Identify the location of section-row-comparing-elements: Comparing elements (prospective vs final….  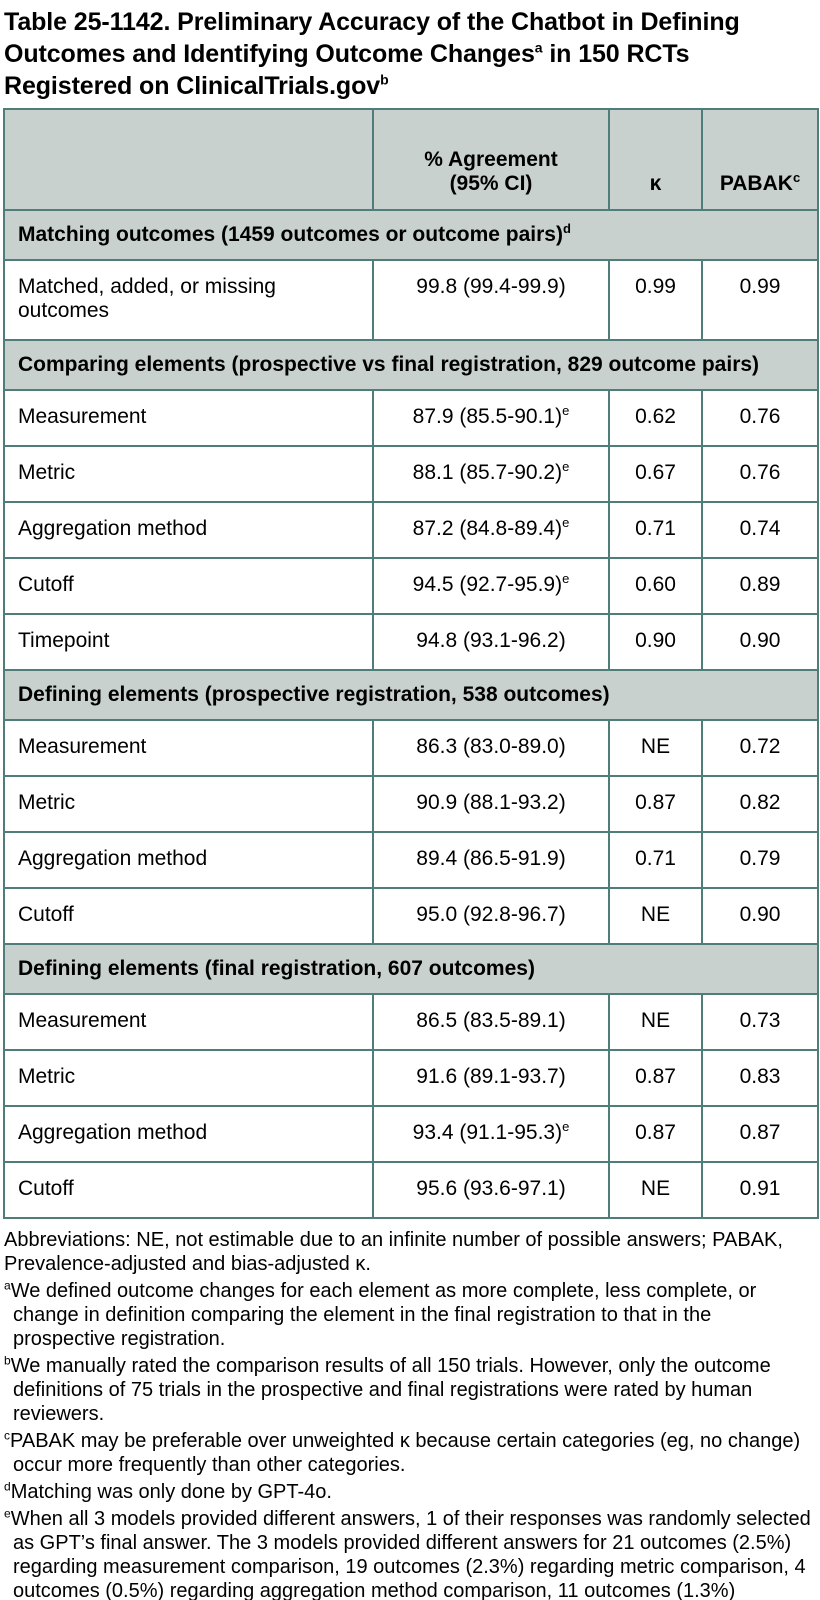
(411, 365).